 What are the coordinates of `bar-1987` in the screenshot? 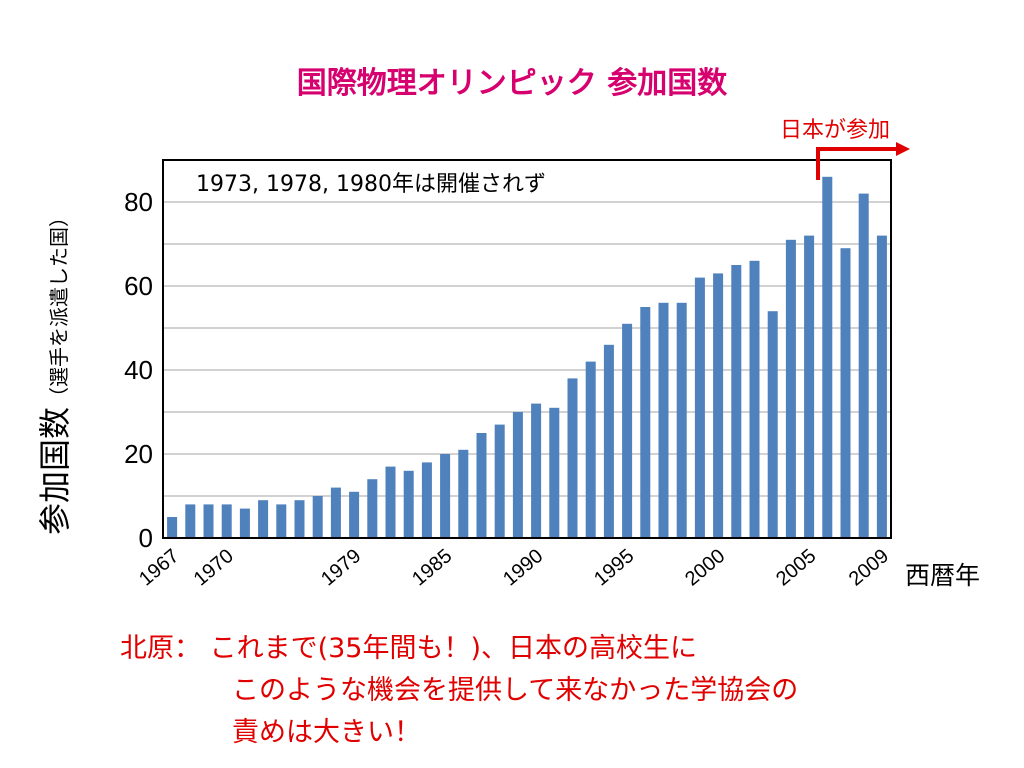 It's located at (481, 485).